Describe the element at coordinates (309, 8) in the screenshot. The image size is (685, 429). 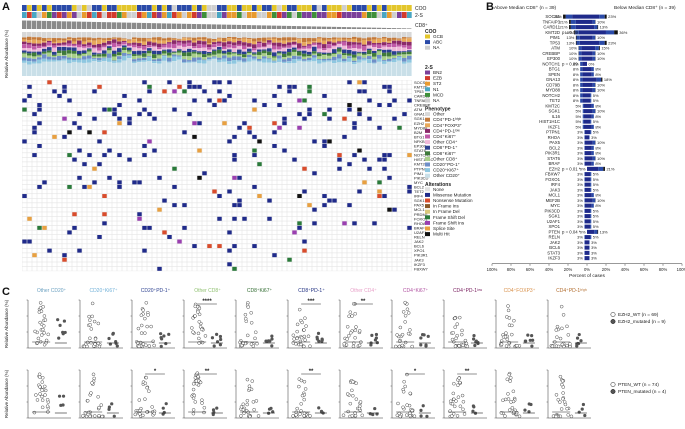
I see `coo-cell` at that location.